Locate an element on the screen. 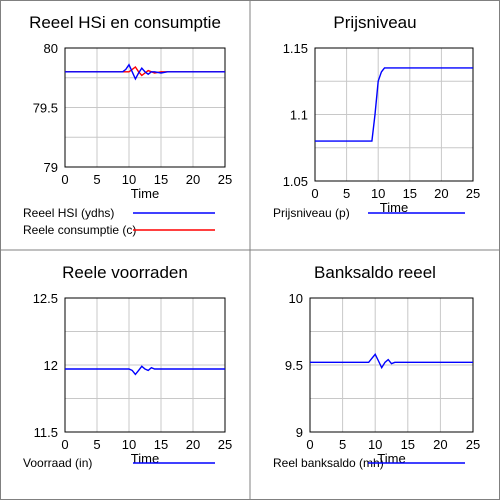  y-tick-label: 11.5 is located at coordinates (46, 432).